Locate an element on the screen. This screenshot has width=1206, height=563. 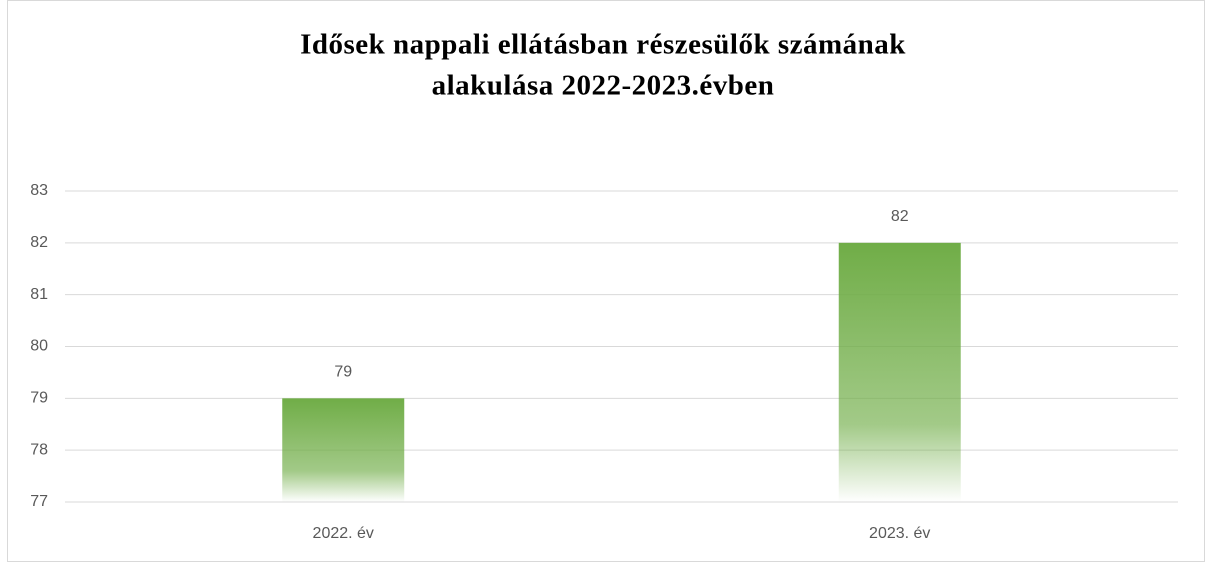
x-tick-label: 2023. év is located at coordinates (899, 533).